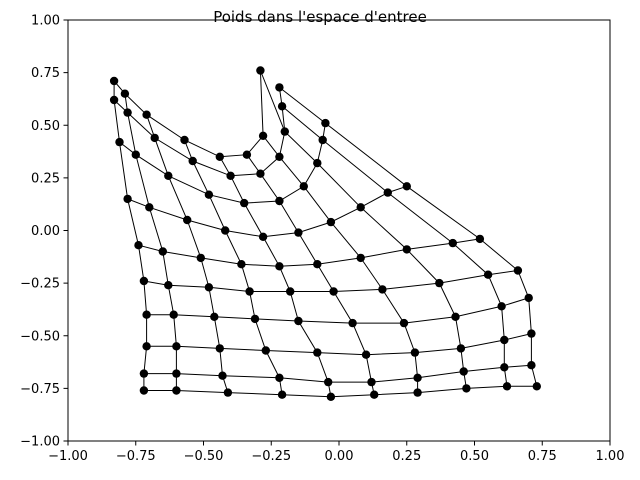 The image size is (640, 480). I want to click on y-tick-label: −0.50, so click(40, 336).